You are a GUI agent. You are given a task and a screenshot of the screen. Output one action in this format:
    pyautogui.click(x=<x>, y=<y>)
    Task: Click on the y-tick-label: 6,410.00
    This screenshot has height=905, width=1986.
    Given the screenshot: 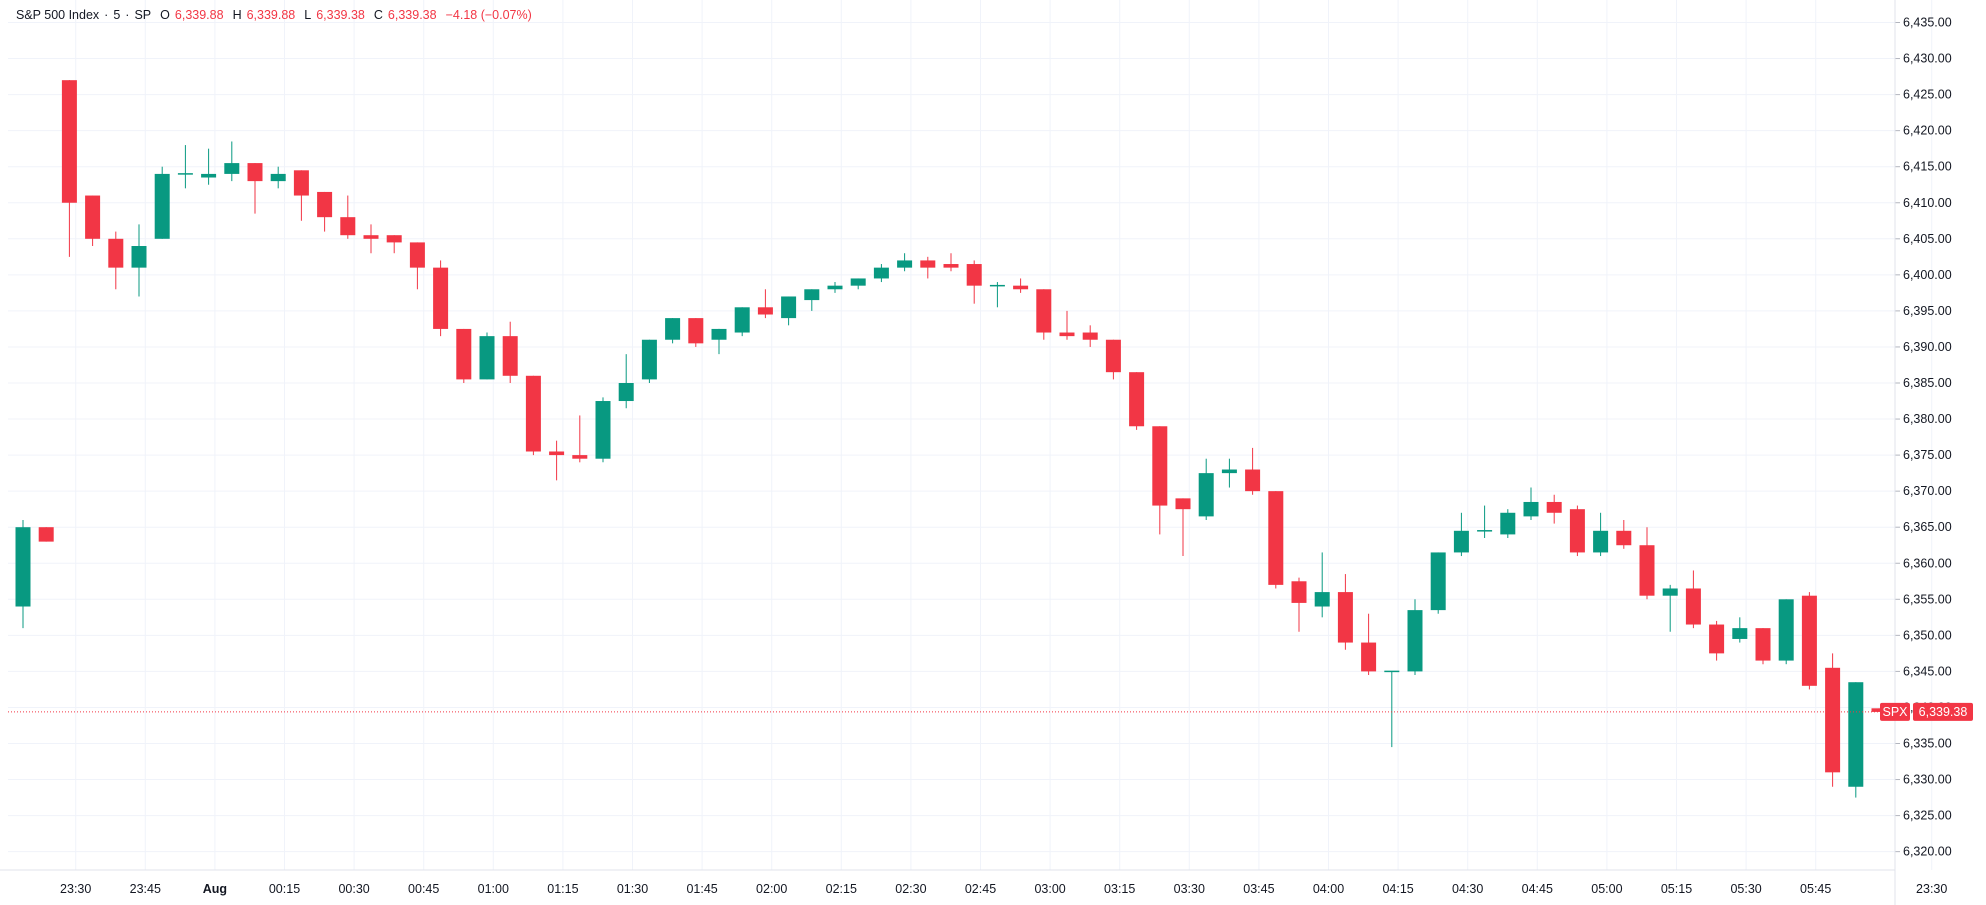 What is the action you would take?
    pyautogui.click(x=1927, y=203)
    